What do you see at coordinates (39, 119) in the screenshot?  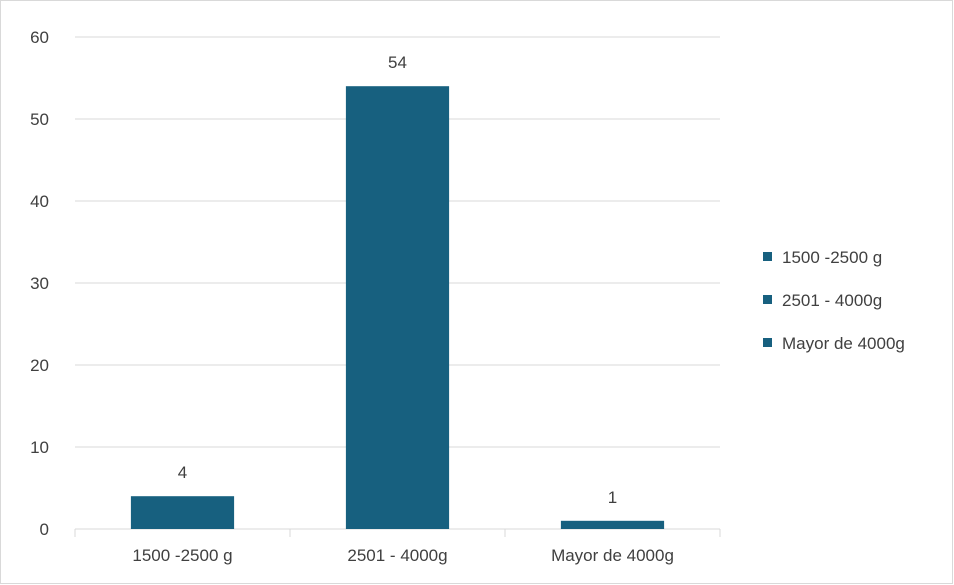 I see `y-tick-label: 50` at bounding box center [39, 119].